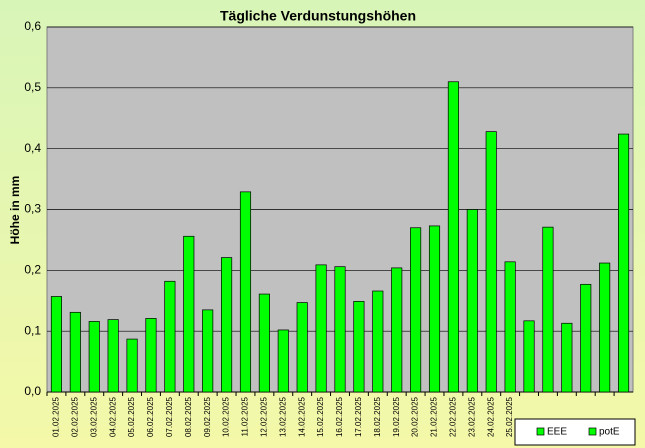 This screenshot has height=448, width=645. What do you see at coordinates (377, 416) in the screenshot?
I see `x-tick-label: 18.02.2025` at bounding box center [377, 416].